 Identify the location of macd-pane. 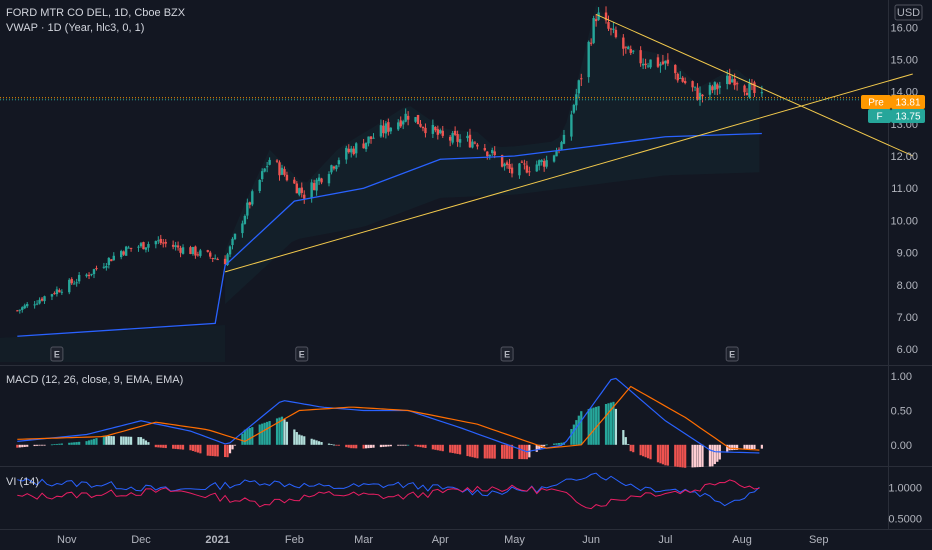
(389, 422).